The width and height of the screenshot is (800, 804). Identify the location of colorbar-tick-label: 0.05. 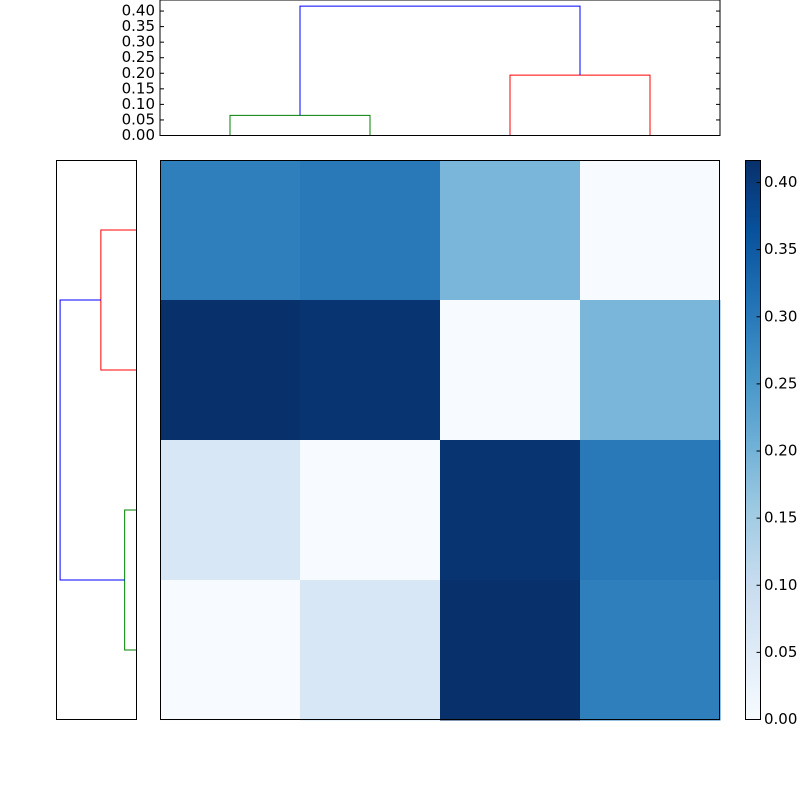
(780, 652).